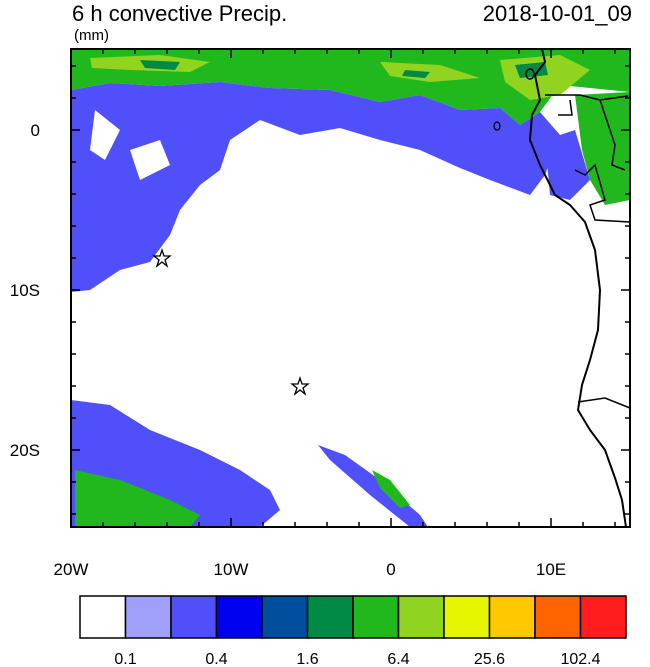 This screenshot has width=650, height=667. Describe the element at coordinates (567, 165) in the screenshot. I see `precip-east-blue` at that location.